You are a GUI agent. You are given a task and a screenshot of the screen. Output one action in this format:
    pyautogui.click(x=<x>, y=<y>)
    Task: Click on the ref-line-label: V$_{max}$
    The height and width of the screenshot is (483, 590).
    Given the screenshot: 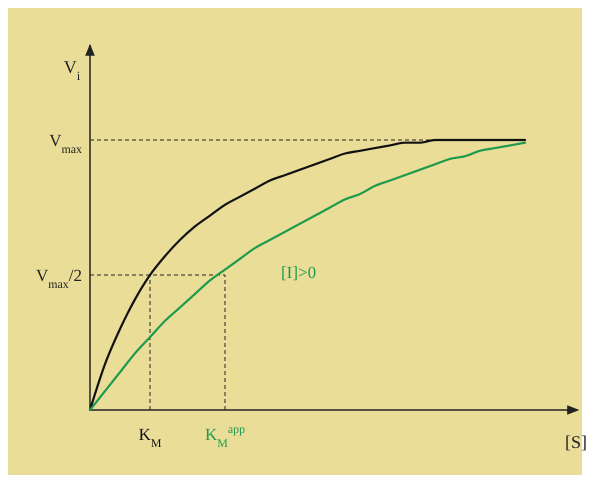 What is the action you would take?
    pyautogui.click(x=65, y=143)
    